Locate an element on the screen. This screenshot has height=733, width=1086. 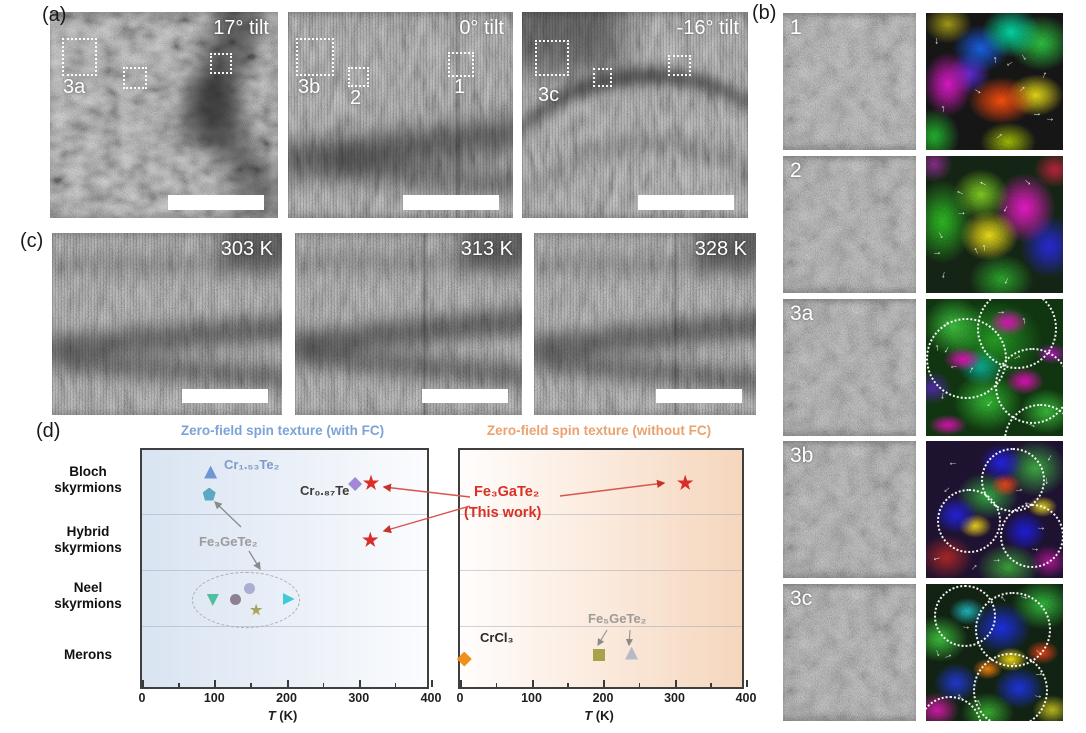
data-point-fe3gate2-this-work- is located at coordinates (685, 482).